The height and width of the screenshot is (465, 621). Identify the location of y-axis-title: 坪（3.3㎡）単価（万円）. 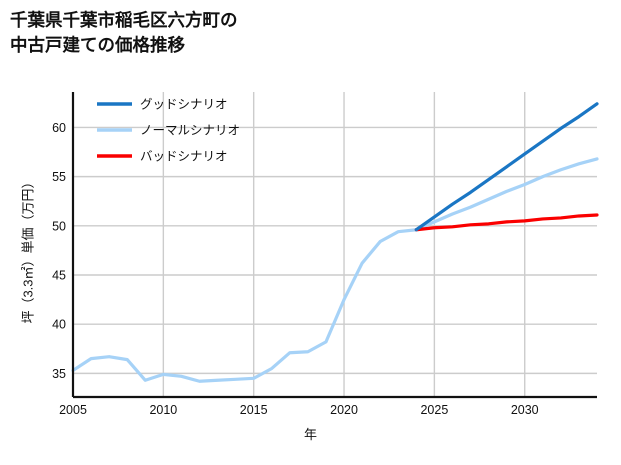
(28, 249).